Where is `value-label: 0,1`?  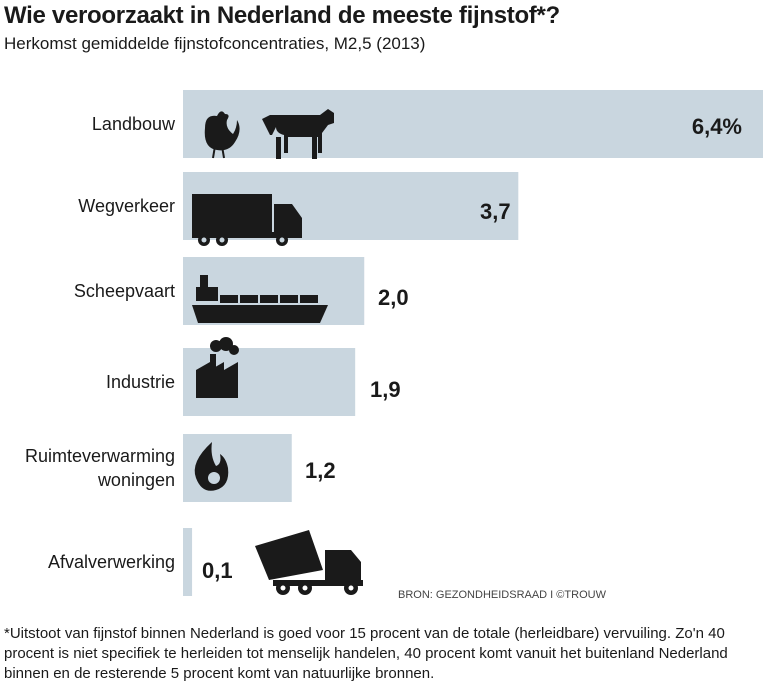 value-label: 0,1 is located at coordinates (217, 570).